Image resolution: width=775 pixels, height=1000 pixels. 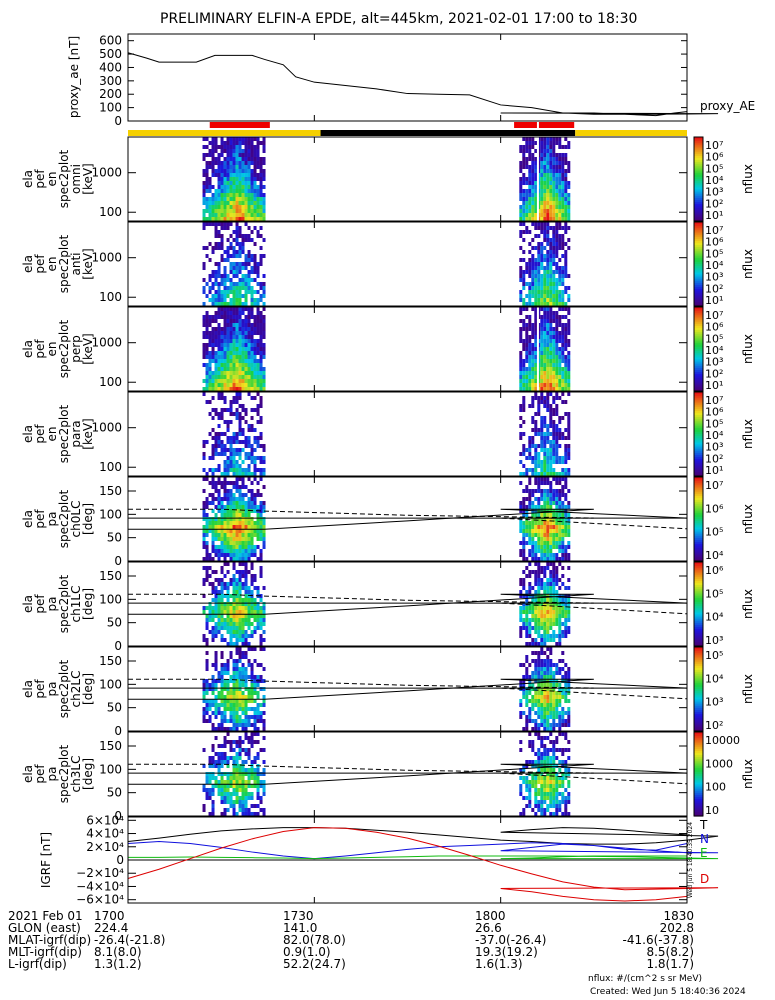 What do you see at coordinates (76, 519) in the screenshot?
I see `panel-ylabel-line: ch0LC` at bounding box center [76, 519].